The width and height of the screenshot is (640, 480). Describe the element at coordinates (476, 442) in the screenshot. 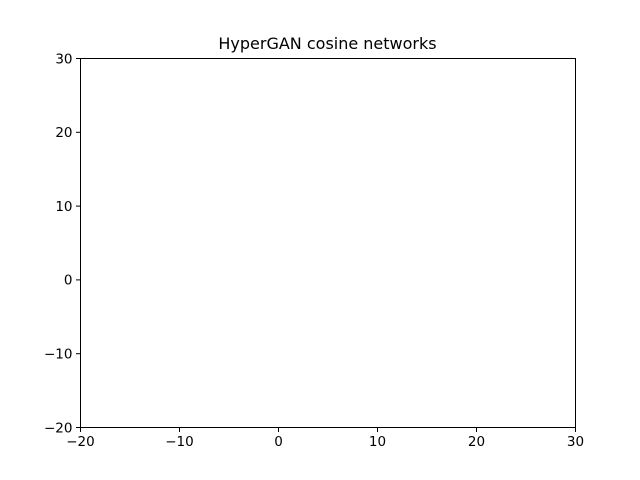

I see `x-tick-label: 20` at that location.